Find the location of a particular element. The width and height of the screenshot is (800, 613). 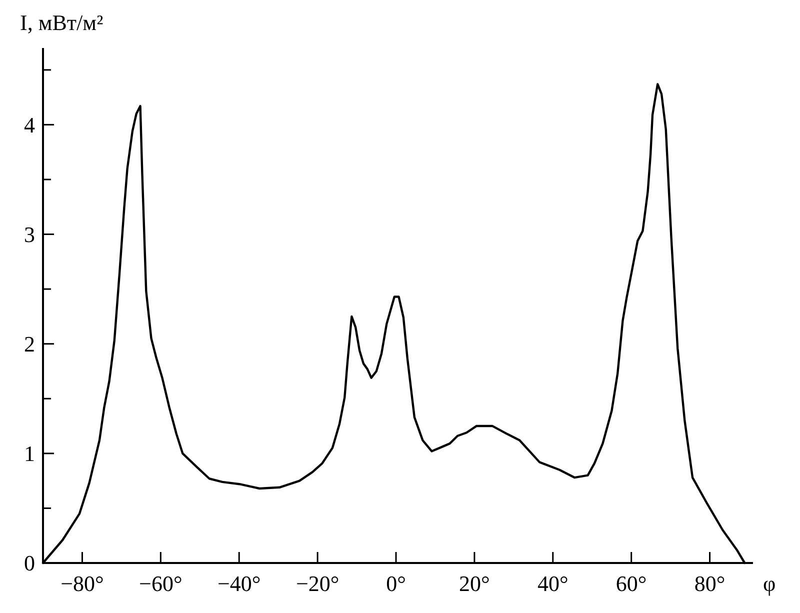

y-tick-label: 3 is located at coordinates (29, 234).